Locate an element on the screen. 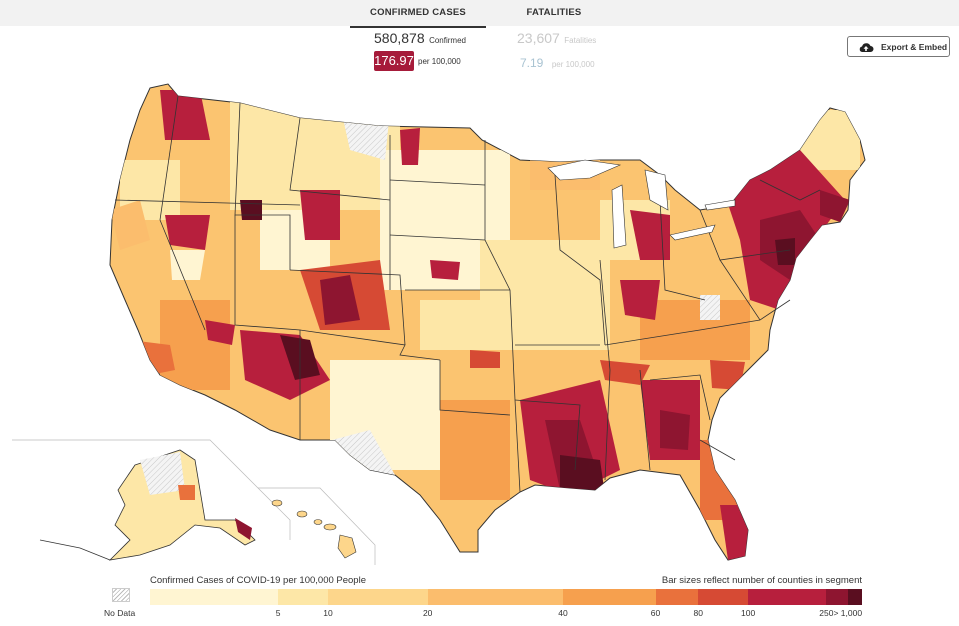 This screenshot has width=959, height=626. legend-tick-label: 5 is located at coordinates (278, 613).